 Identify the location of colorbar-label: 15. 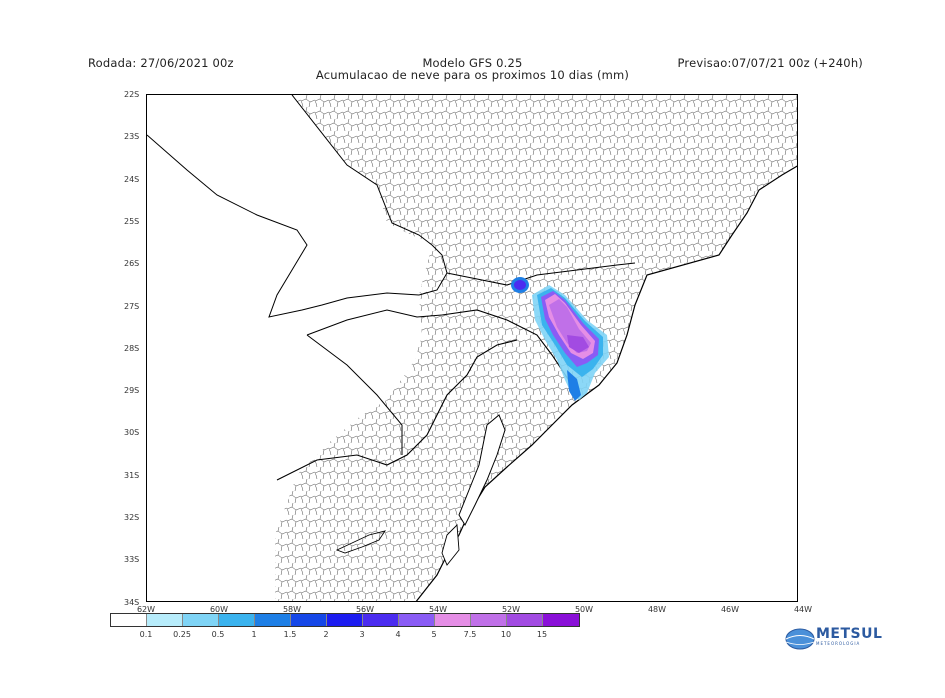
(542, 634).